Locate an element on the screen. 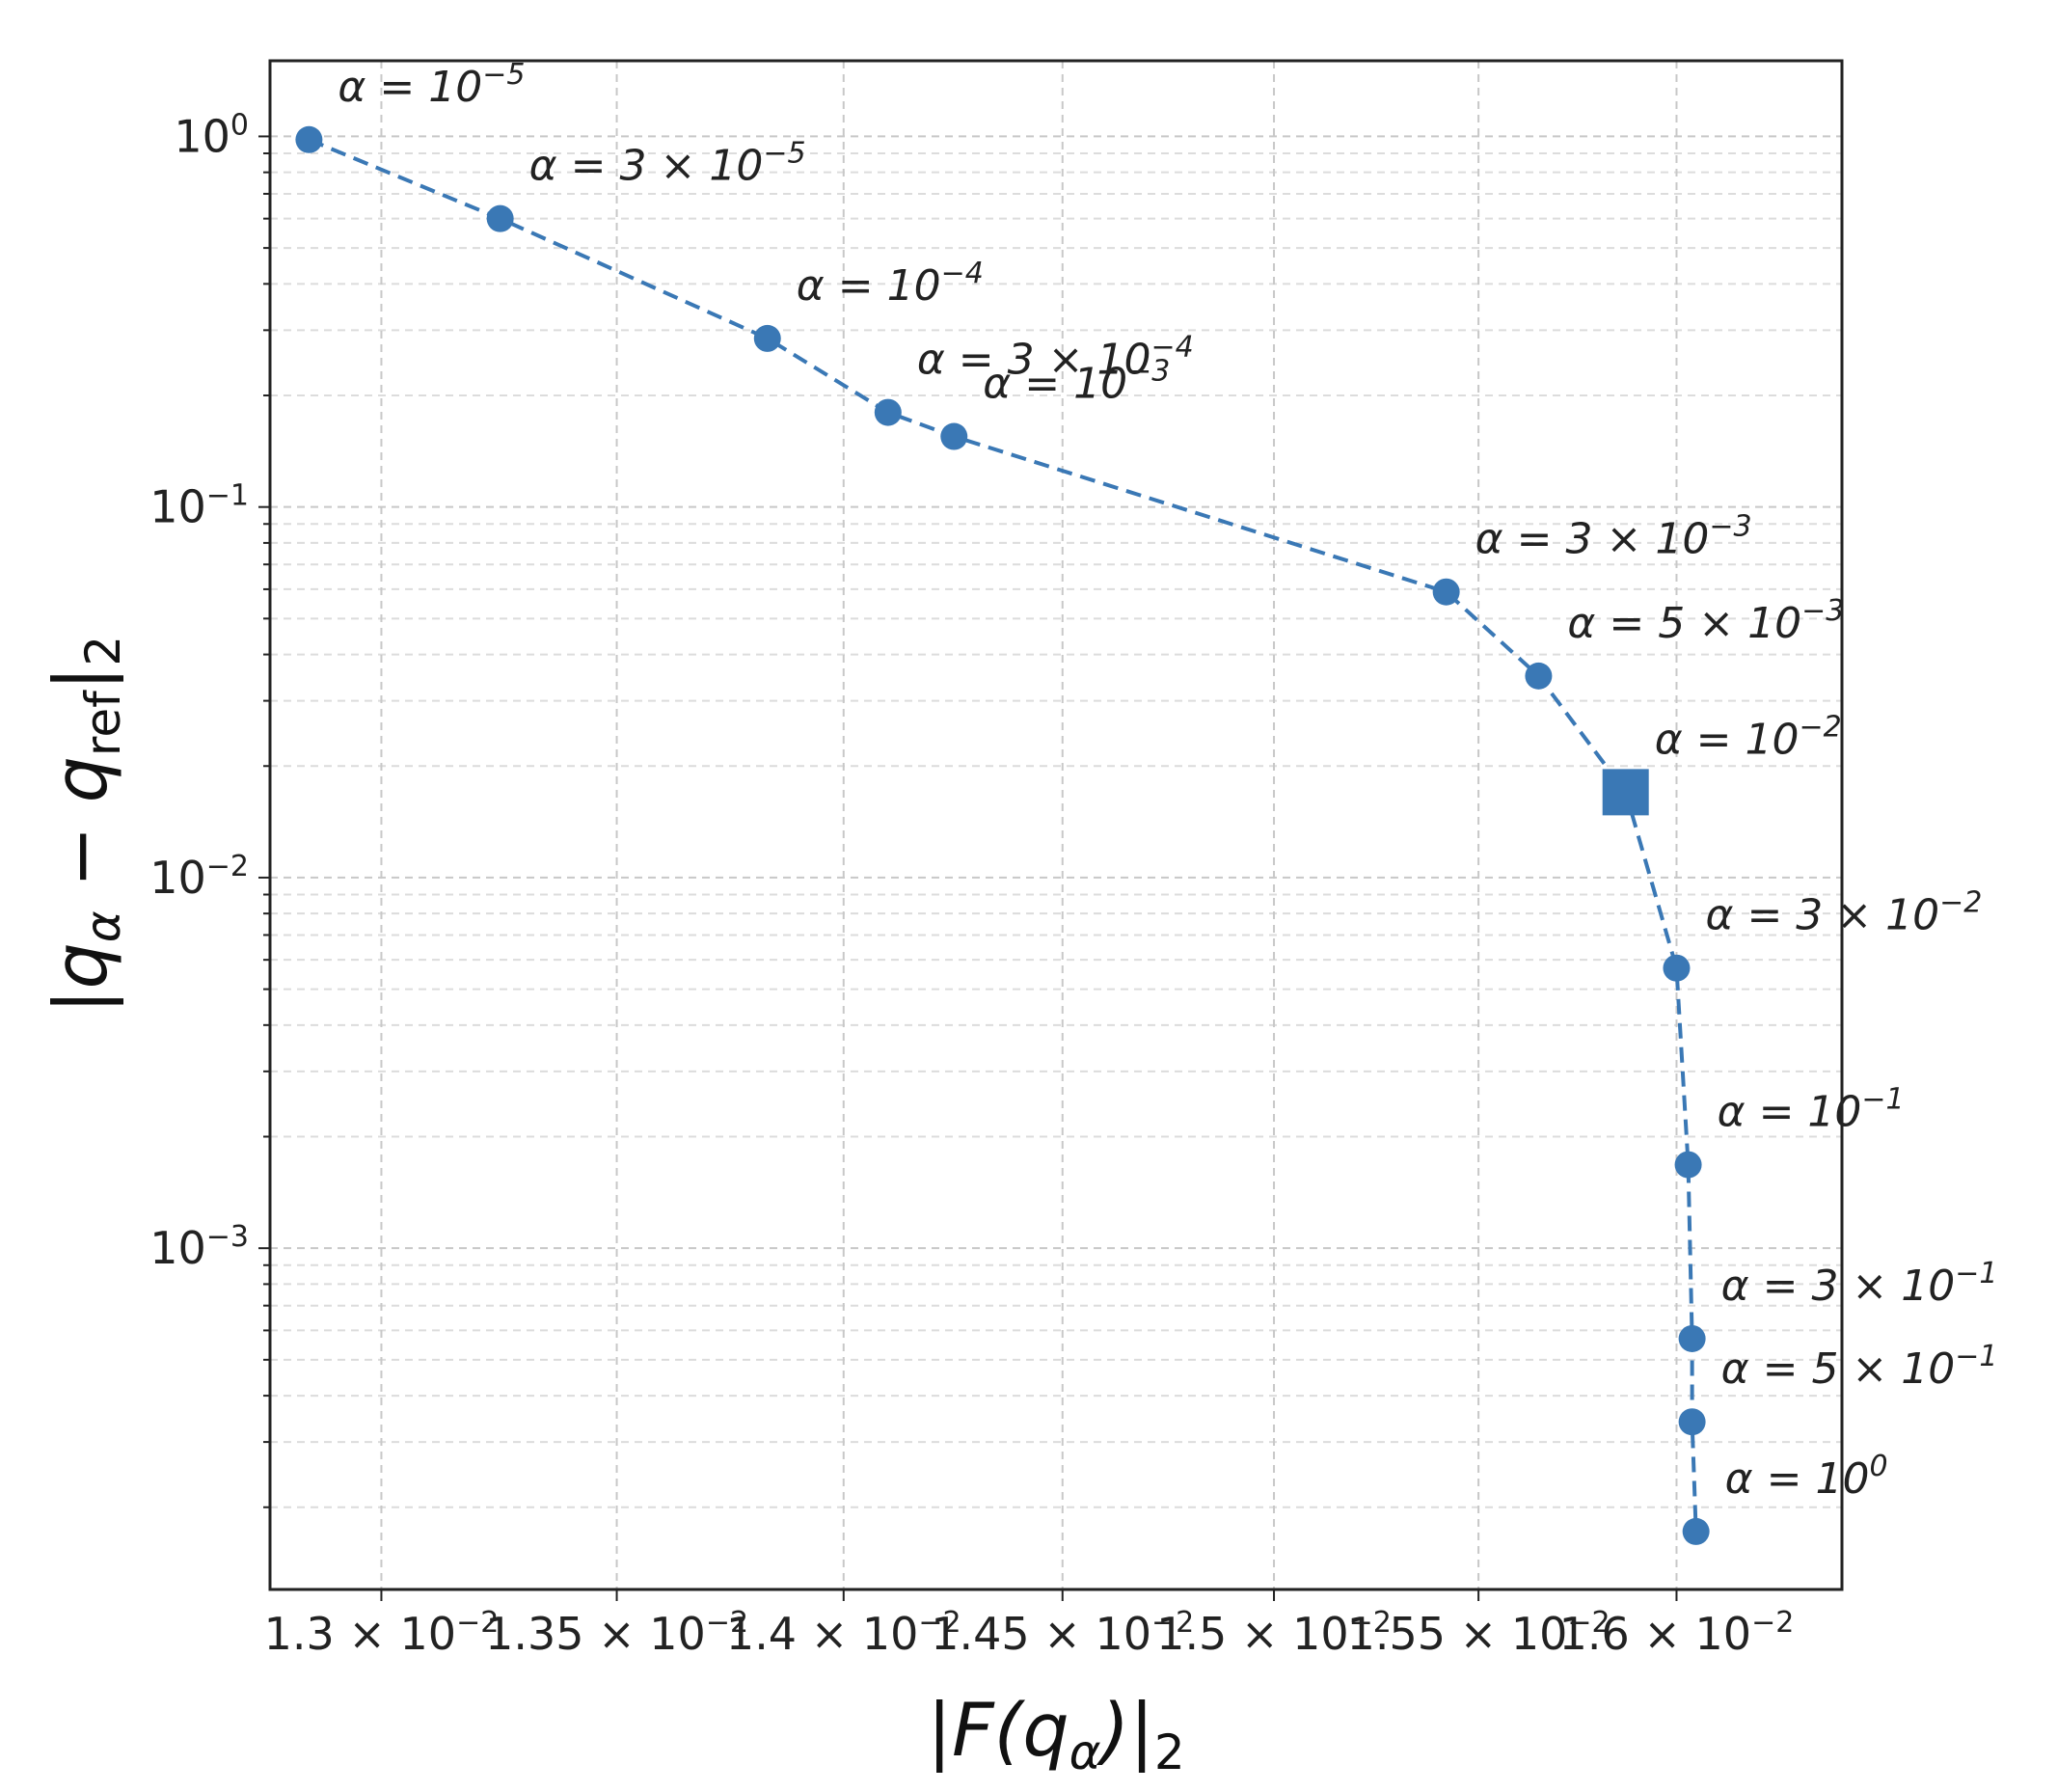 The image size is (2057, 1792). point-annotation: α = 5 × 10−1 is located at coordinates (1859, 1367).